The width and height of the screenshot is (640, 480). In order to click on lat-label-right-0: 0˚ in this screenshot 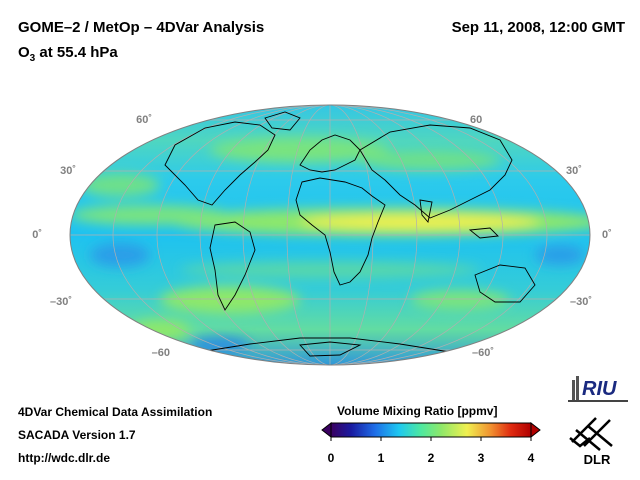, I will do `click(607, 235)`.